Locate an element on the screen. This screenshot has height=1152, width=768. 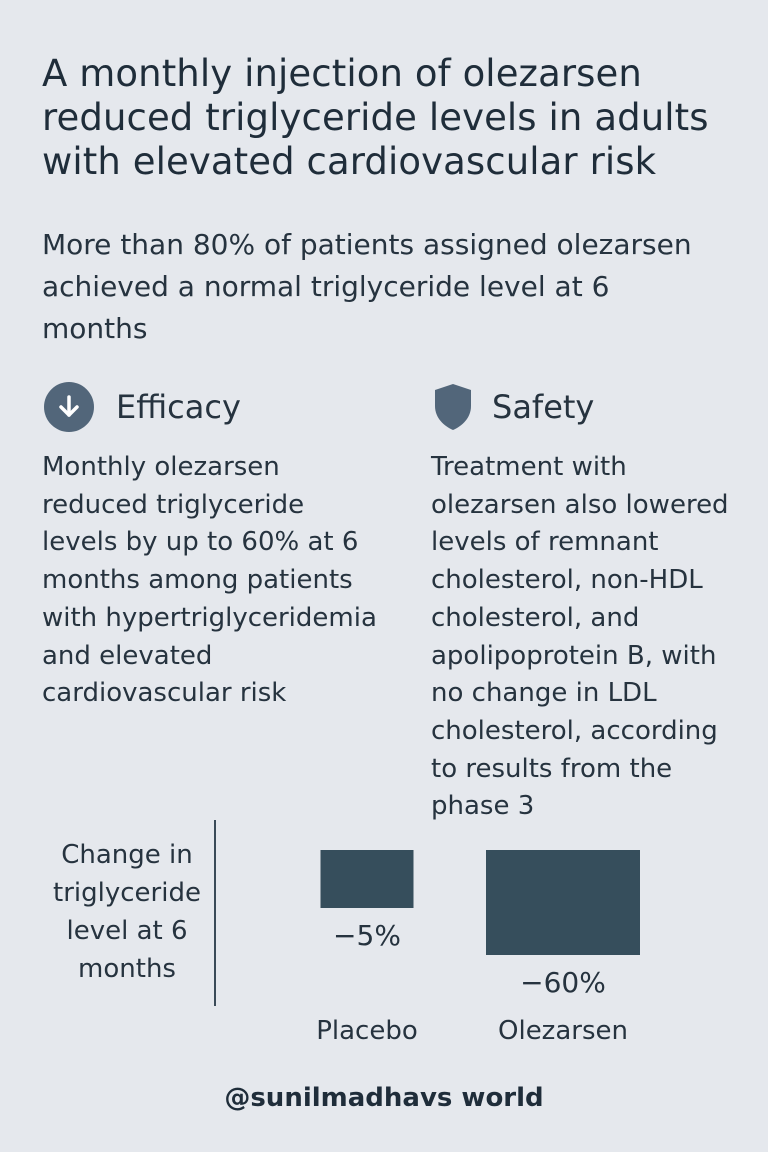
shield-icon is located at coordinates (453, 407).